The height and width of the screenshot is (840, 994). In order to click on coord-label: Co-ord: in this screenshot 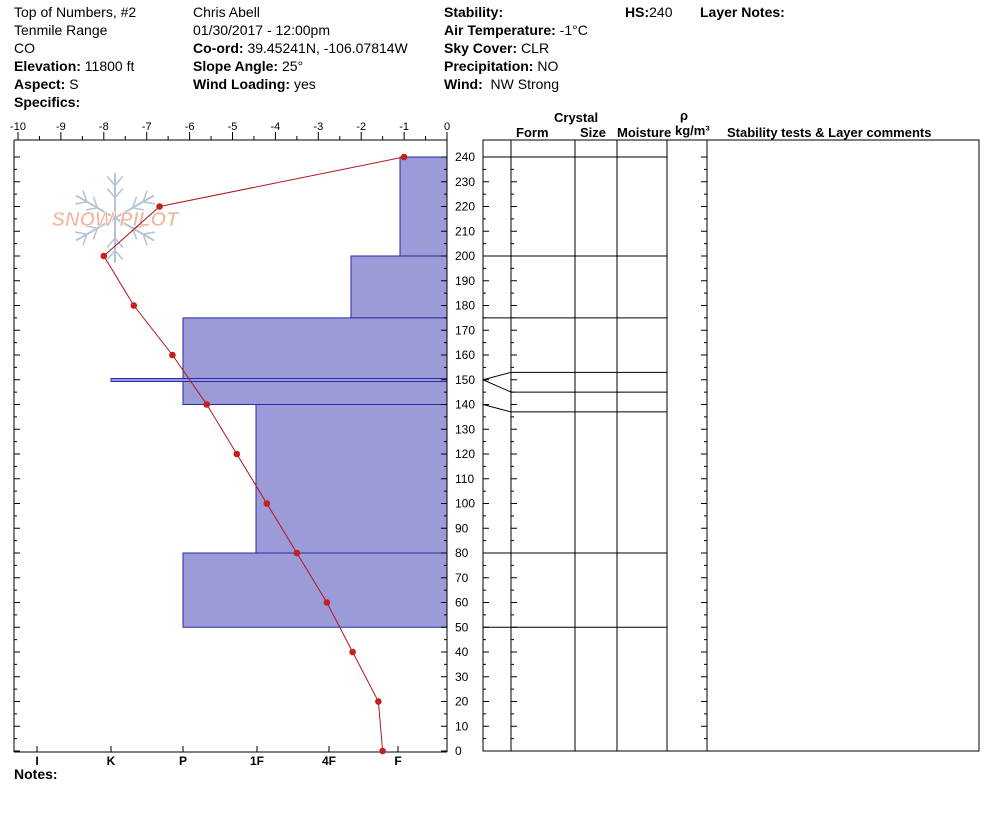, I will do `click(218, 48)`.